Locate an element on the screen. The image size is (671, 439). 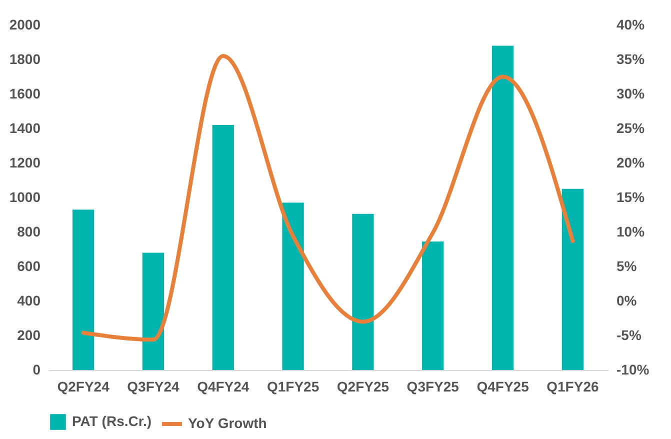
y-tick-label: 600 is located at coordinates (29, 266).